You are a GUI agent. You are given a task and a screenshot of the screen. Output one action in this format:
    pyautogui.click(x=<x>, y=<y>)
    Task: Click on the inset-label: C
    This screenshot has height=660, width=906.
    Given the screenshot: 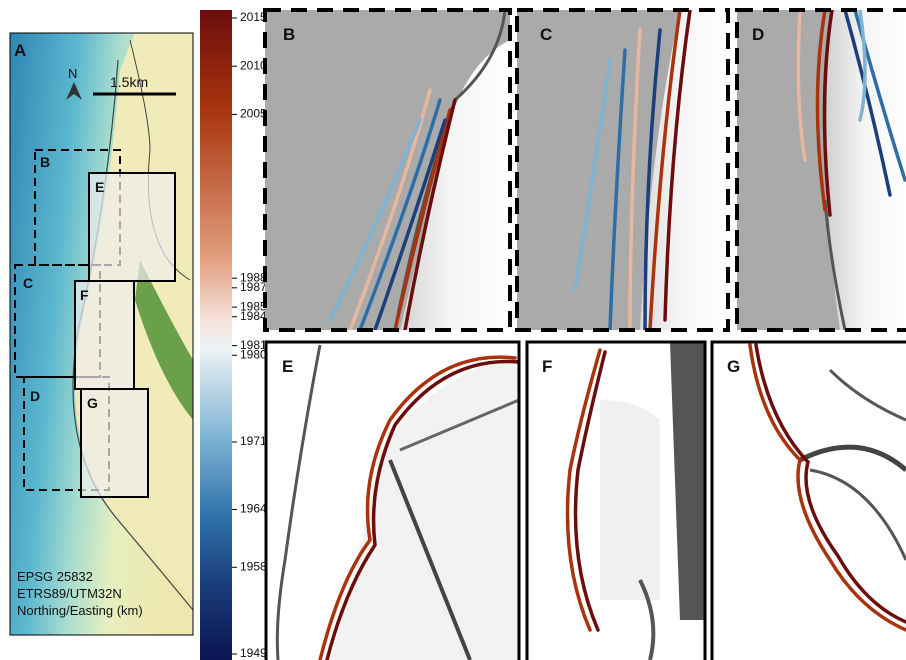 What is the action you would take?
    pyautogui.click(x=28, y=283)
    